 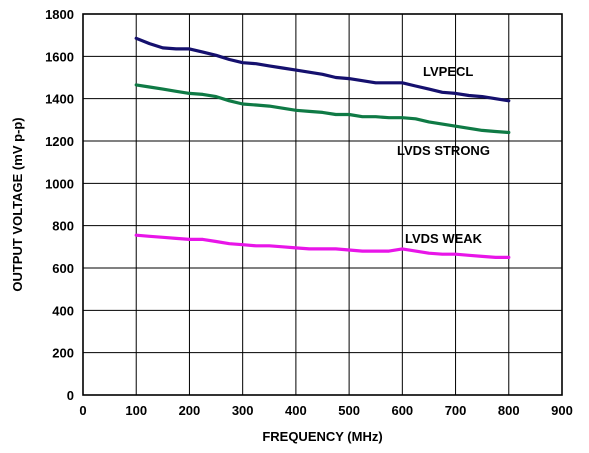 What do you see at coordinates (444, 238) in the screenshot?
I see `series-label-lvds-weak: LVDS WEAK` at bounding box center [444, 238].